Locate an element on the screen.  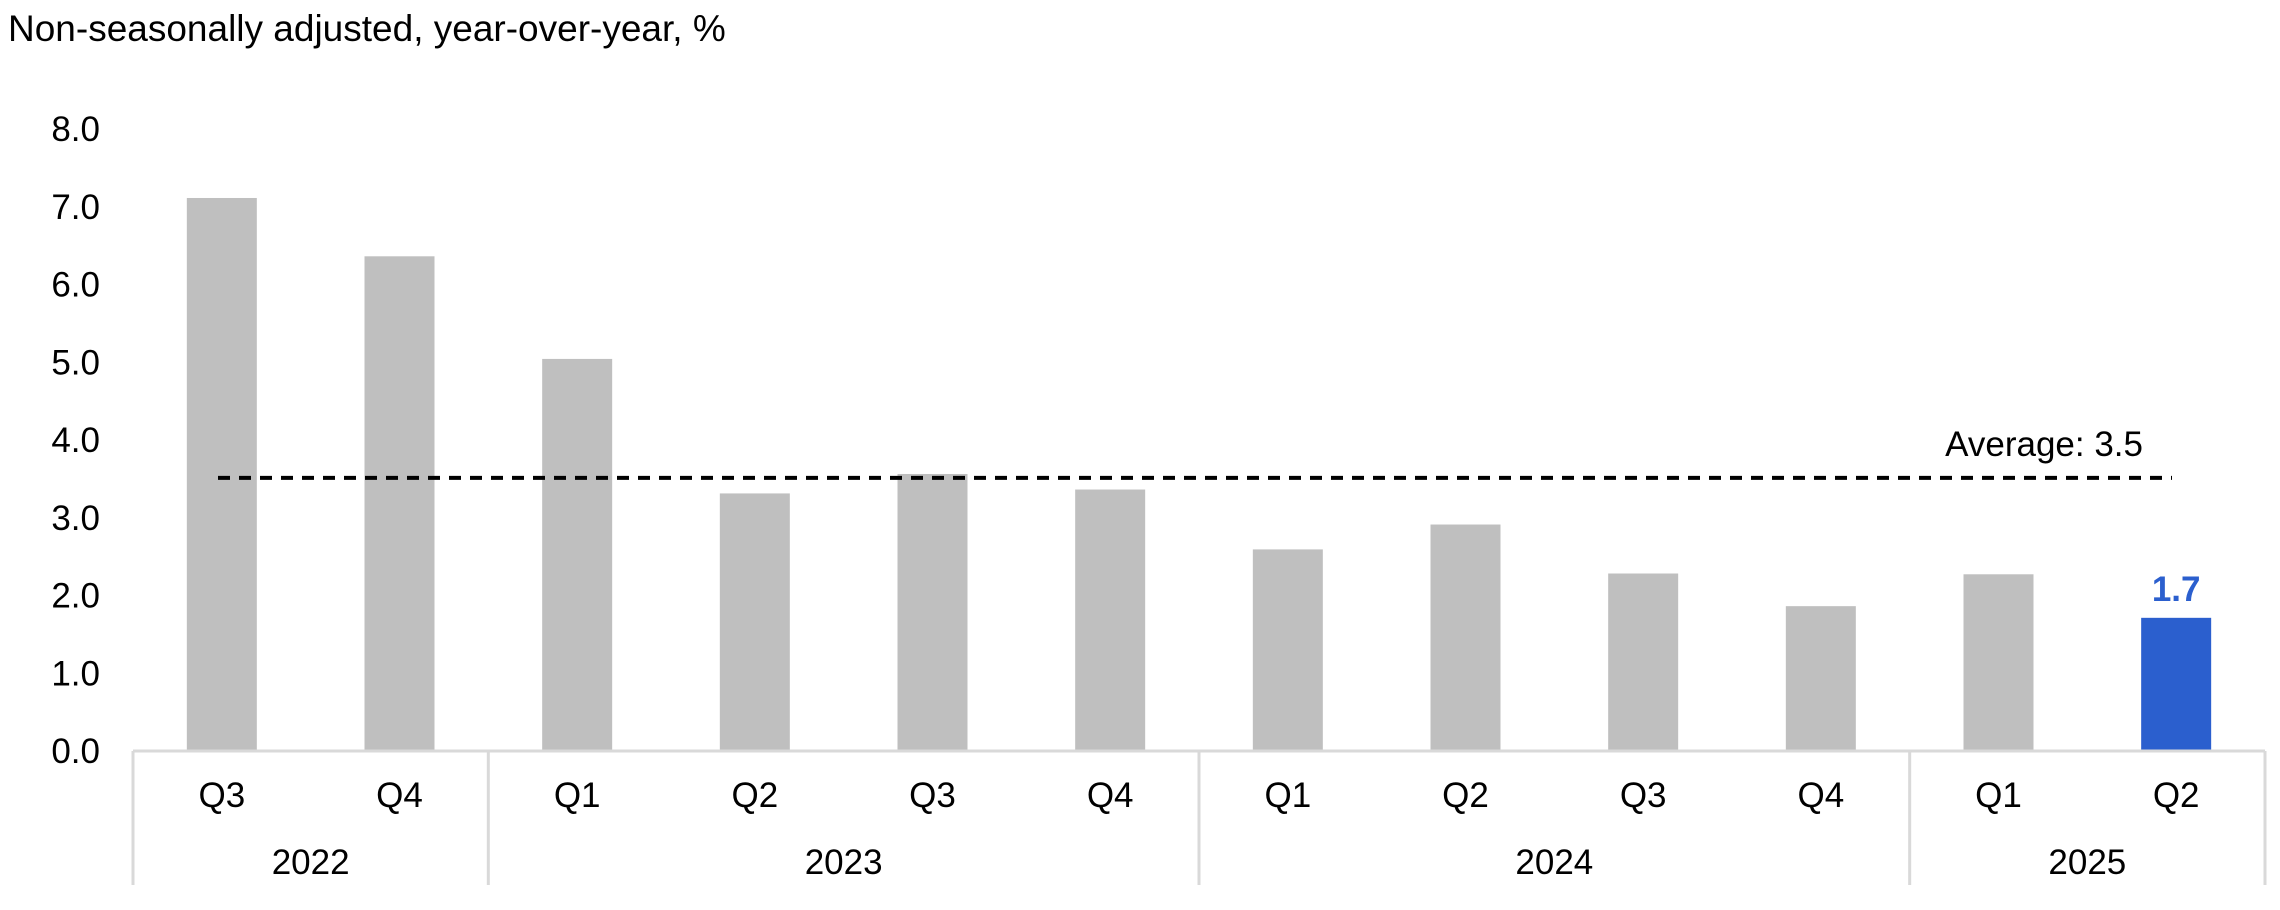
year-label: 2025 is located at coordinates (2087, 862).